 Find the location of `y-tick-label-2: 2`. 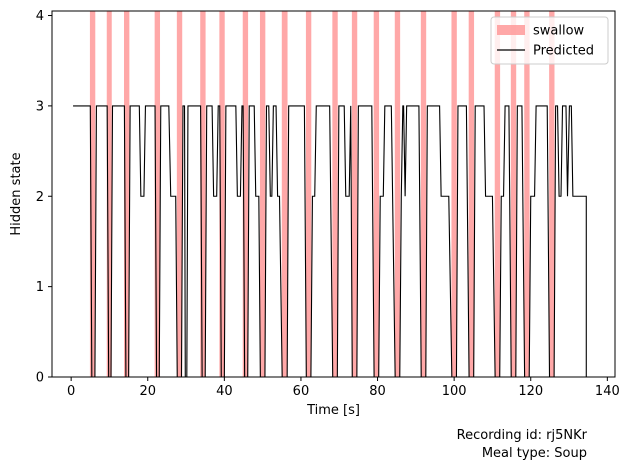

y-tick-label-2: 2 is located at coordinates (40, 197).